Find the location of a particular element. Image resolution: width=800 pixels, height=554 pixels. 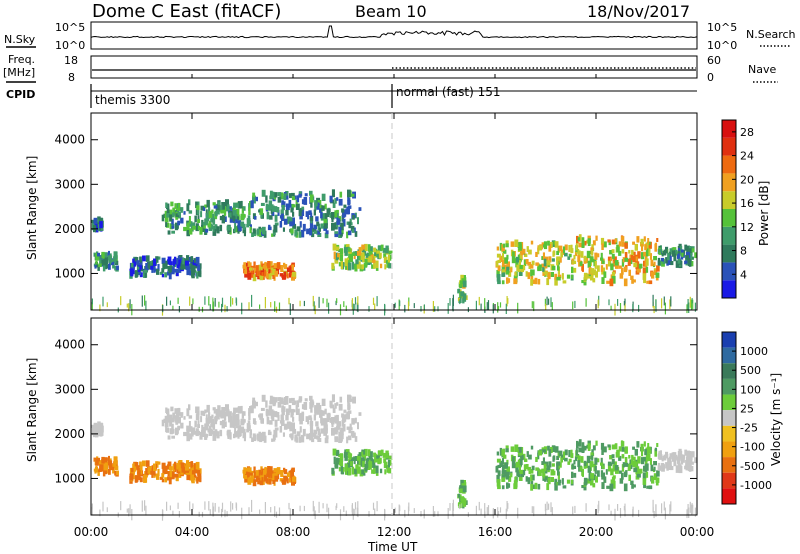

power-colorbar-tick-label: 8 is located at coordinates (743, 251).